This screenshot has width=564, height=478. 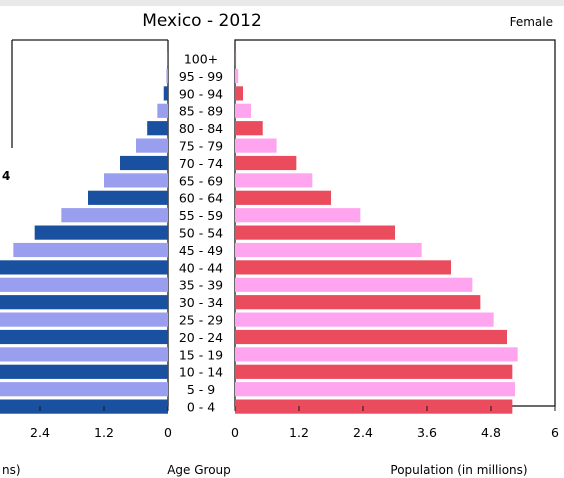 What do you see at coordinates (201, 93) in the screenshot?
I see `age-group-label: 90 - 94` at bounding box center [201, 93].